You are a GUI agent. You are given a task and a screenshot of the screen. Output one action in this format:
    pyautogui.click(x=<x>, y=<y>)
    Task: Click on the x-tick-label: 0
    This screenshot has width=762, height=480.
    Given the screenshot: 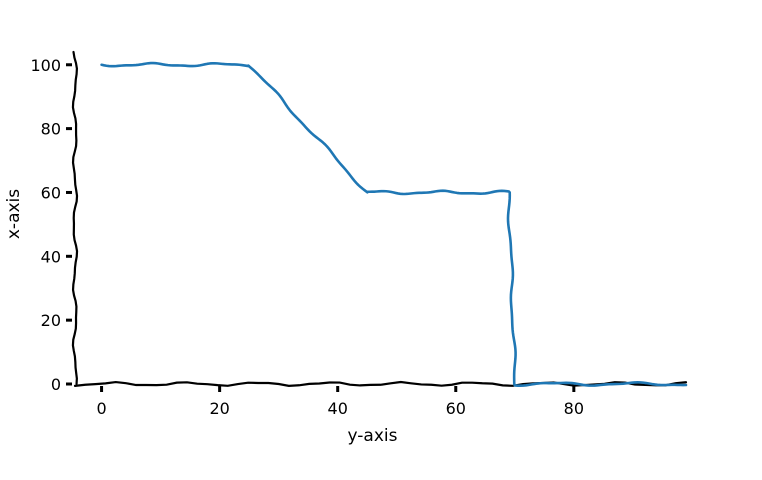 What is the action you would take?
    pyautogui.click(x=101, y=408)
    